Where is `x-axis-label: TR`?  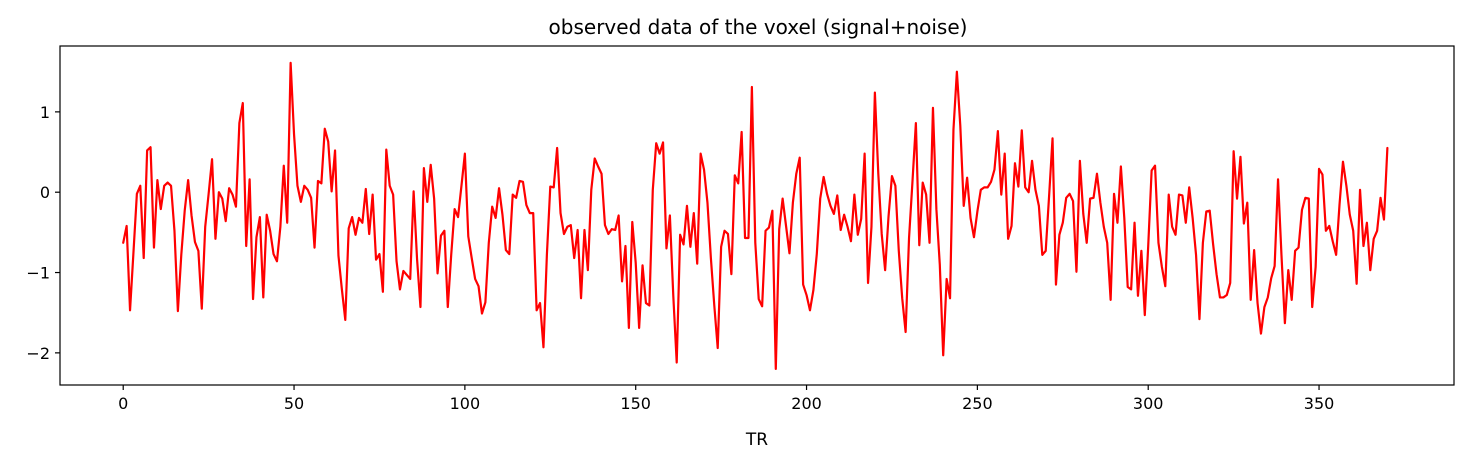
x-axis-label: TR is located at coordinates (756, 440).